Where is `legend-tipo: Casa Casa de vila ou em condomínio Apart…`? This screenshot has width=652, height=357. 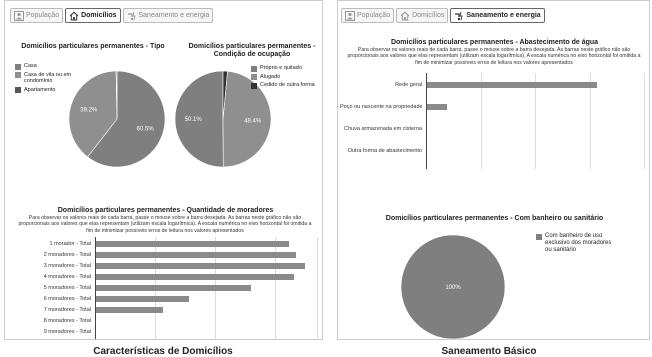 legend-tipo: Casa Casa de vila ou em condomínio Apart… is located at coordinates (45, 79).